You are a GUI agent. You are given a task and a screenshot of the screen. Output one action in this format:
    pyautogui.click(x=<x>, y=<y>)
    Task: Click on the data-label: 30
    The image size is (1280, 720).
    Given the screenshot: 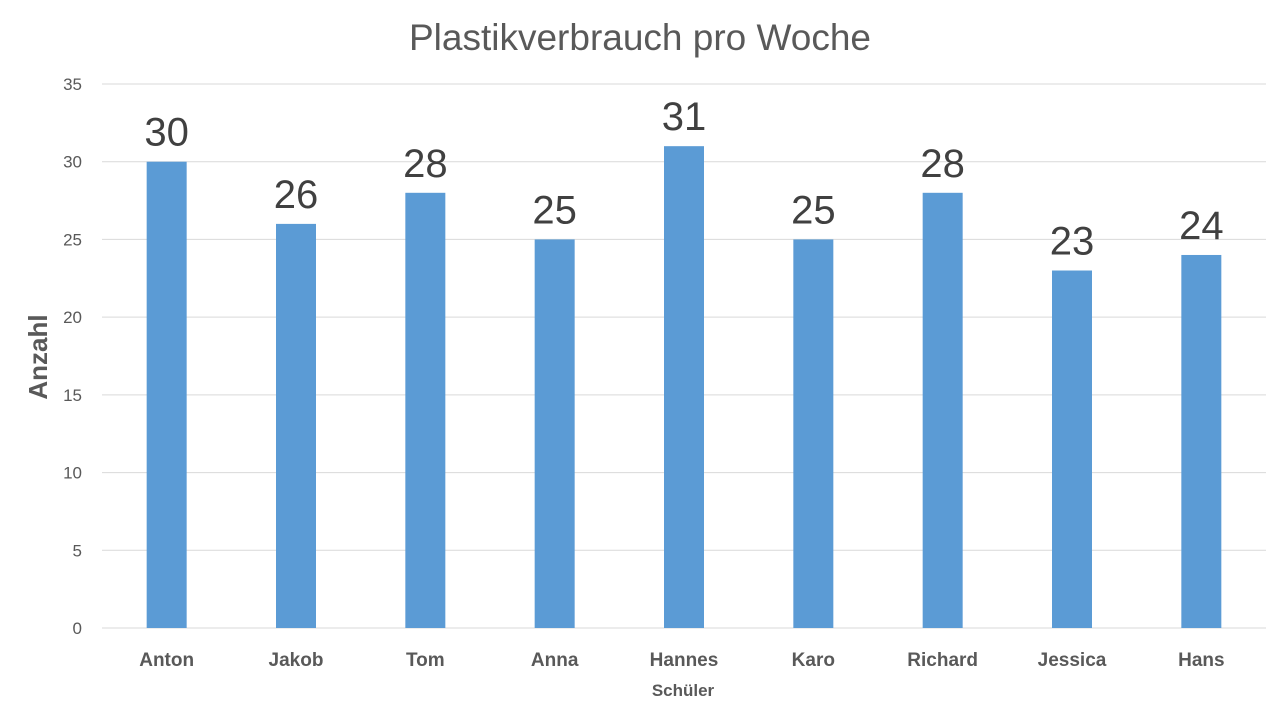 What is the action you would take?
    pyautogui.click(x=166, y=133)
    